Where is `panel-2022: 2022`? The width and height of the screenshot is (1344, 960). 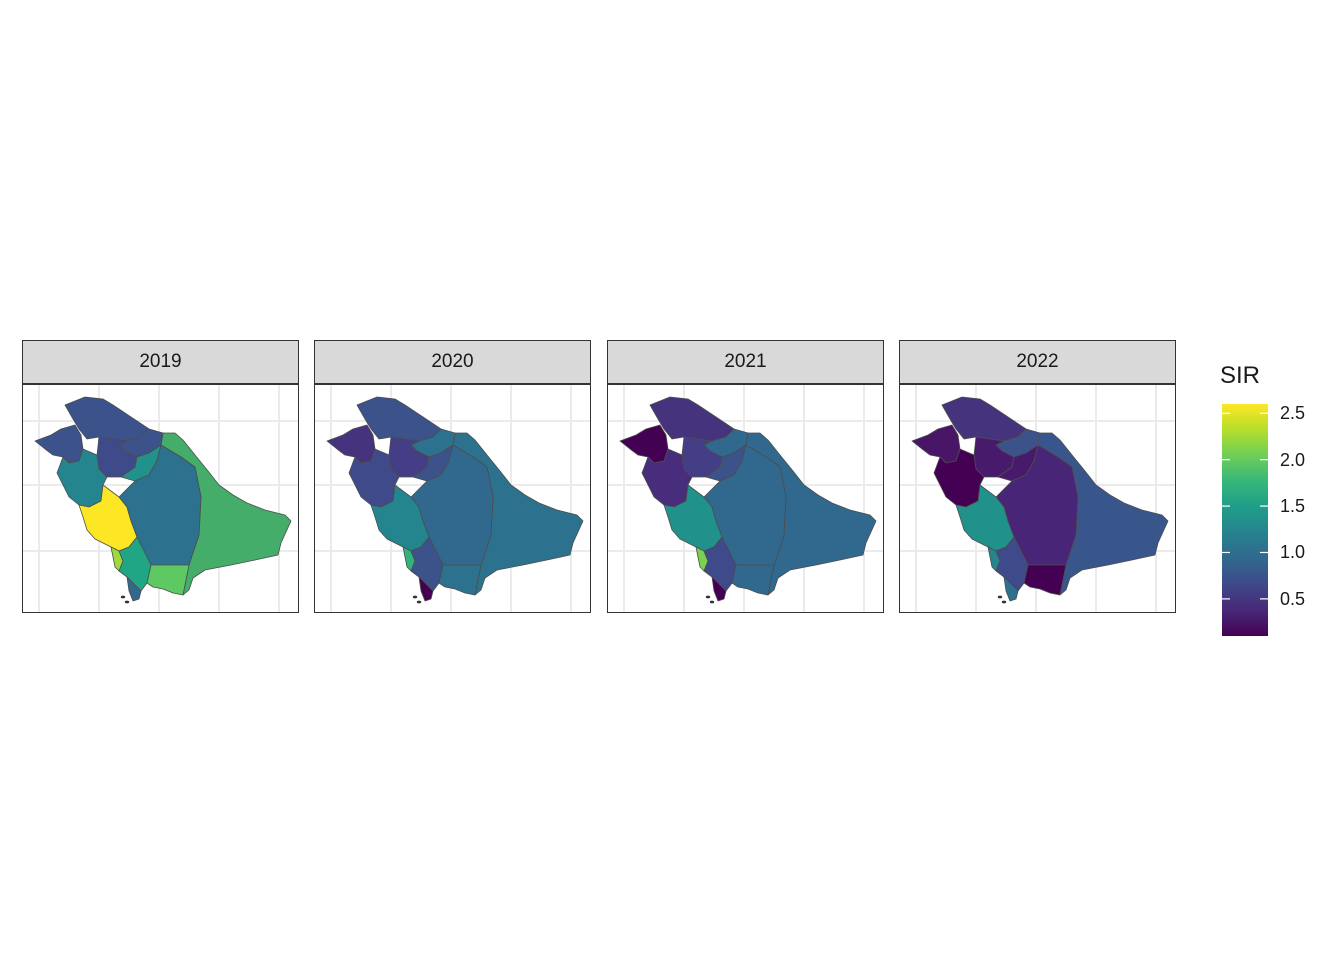 panel-2022: 2022 is located at coordinates (1037, 476).